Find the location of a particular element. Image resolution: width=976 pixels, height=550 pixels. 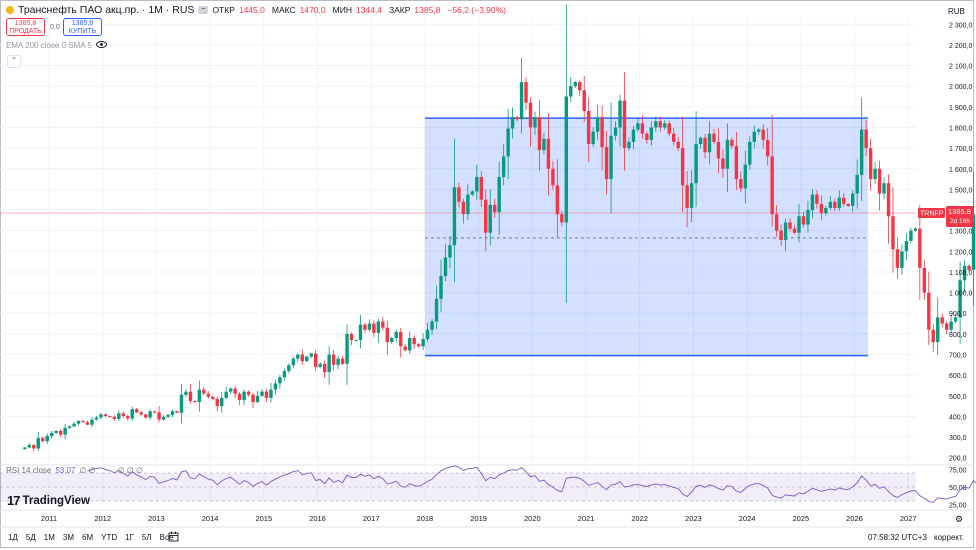

price-tick-label: 1 500,0 is located at coordinates (960, 190).